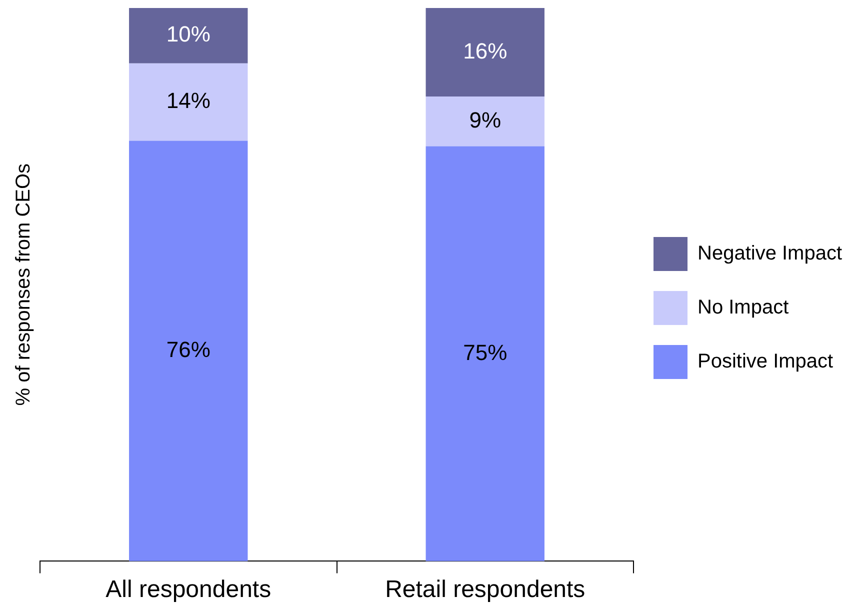 The image size is (860, 616). I want to click on data-label: 16%, so click(485, 51).